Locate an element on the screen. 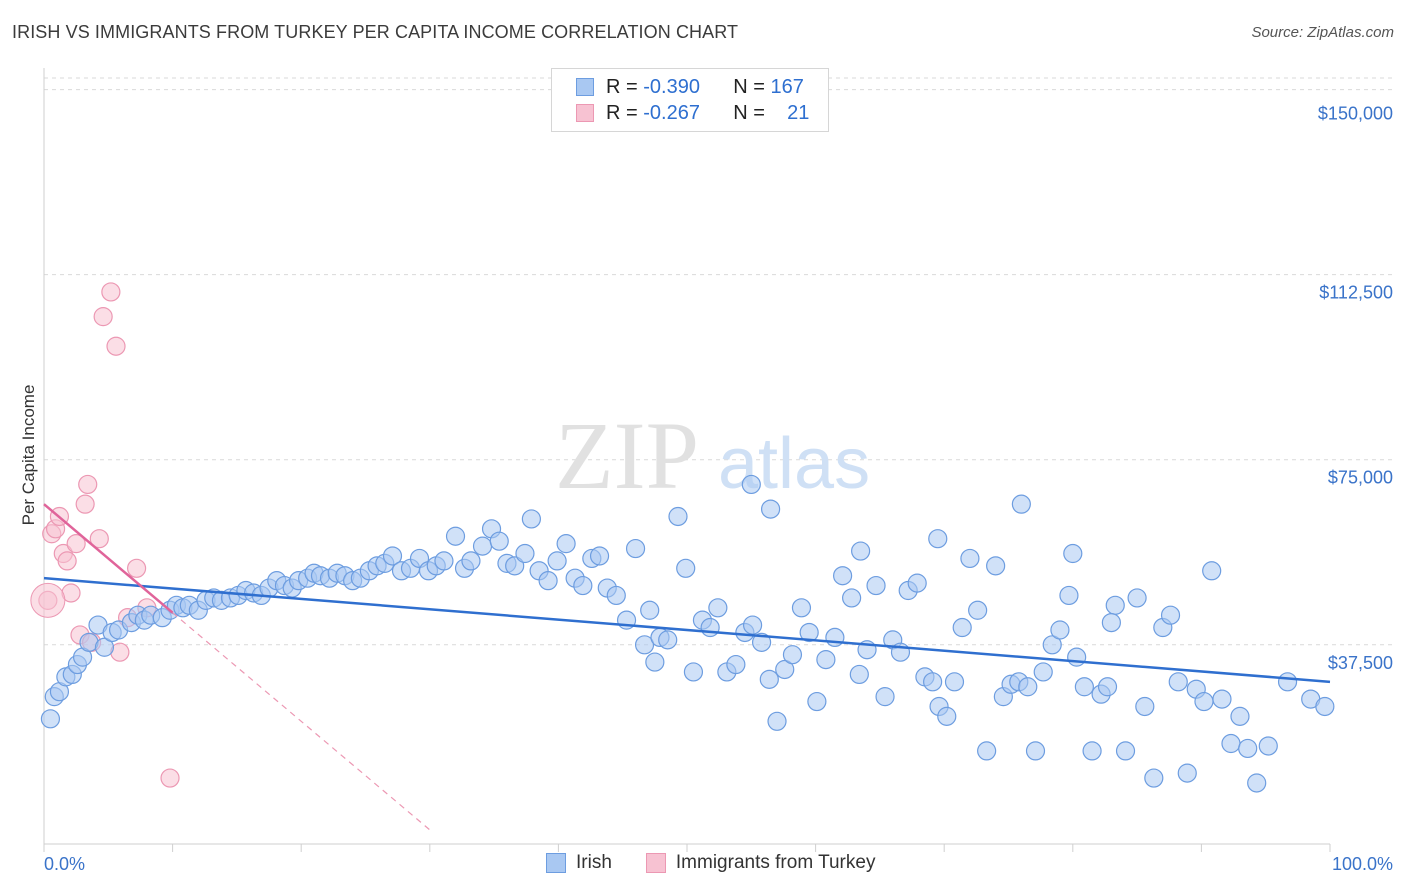 This screenshot has height=892, width=1406. turkey-trend-extension is located at coordinates (301, 721).